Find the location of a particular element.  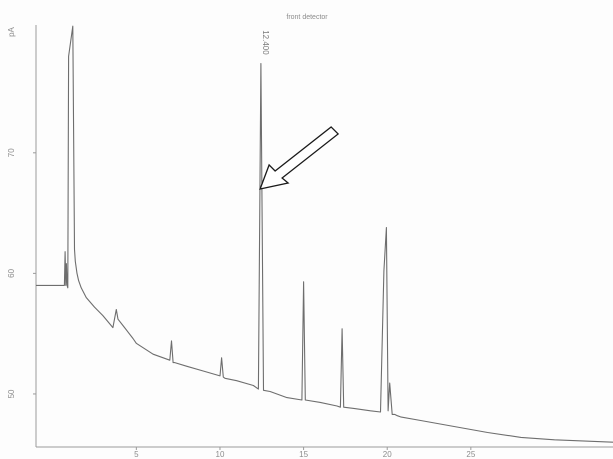

x-tick-label: 5 is located at coordinates (136, 454).